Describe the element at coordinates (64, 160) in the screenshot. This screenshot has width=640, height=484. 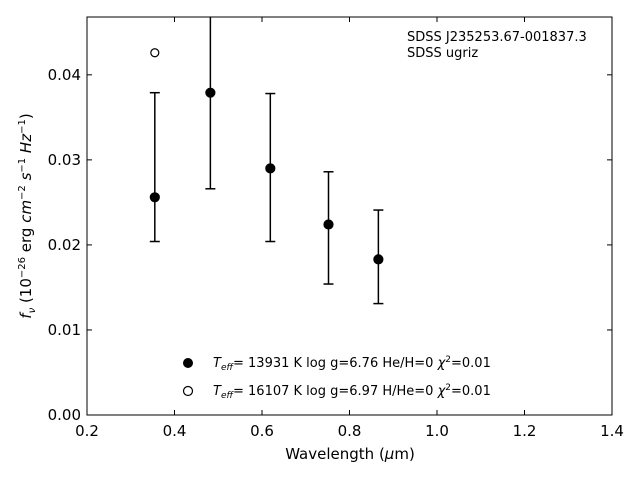
I see `y-tick-label: 0.03` at that location.